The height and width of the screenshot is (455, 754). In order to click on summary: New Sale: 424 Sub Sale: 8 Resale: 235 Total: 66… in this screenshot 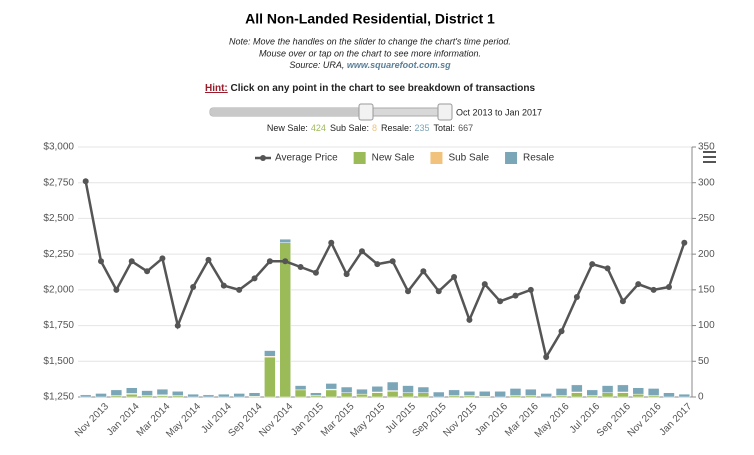, I will do `click(370, 128)`.